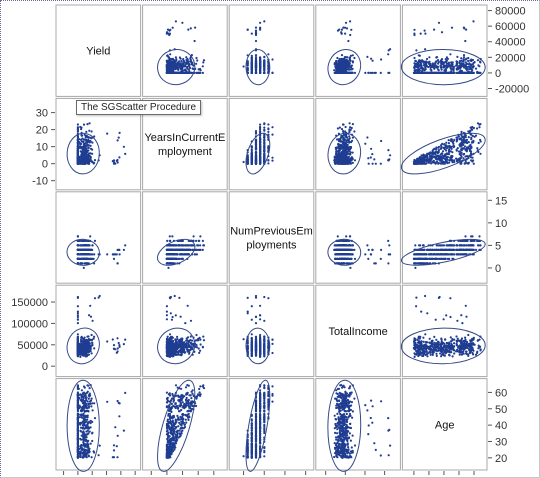 This screenshot has height=478, width=540. Describe the element at coordinates (42, 148) in the screenshot. I see `tick-label: 10` at that location.